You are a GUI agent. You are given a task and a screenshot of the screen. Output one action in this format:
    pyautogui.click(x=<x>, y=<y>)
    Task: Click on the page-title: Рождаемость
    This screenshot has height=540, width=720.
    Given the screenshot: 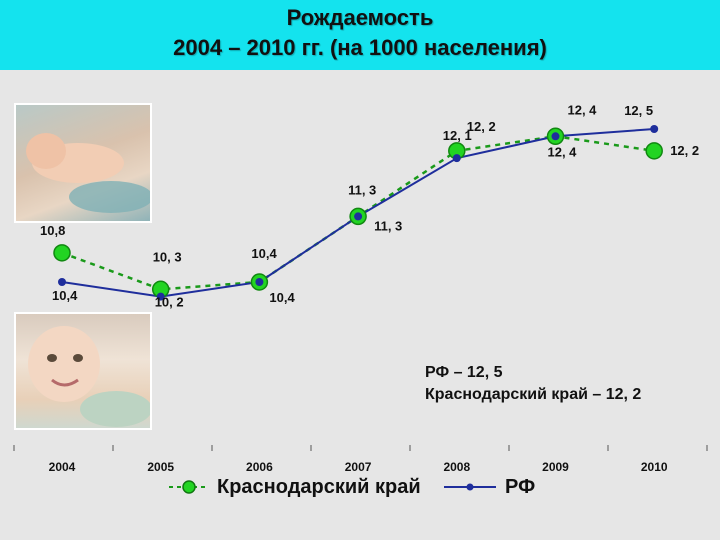 What is the action you would take?
    pyautogui.click(x=360, y=17)
    